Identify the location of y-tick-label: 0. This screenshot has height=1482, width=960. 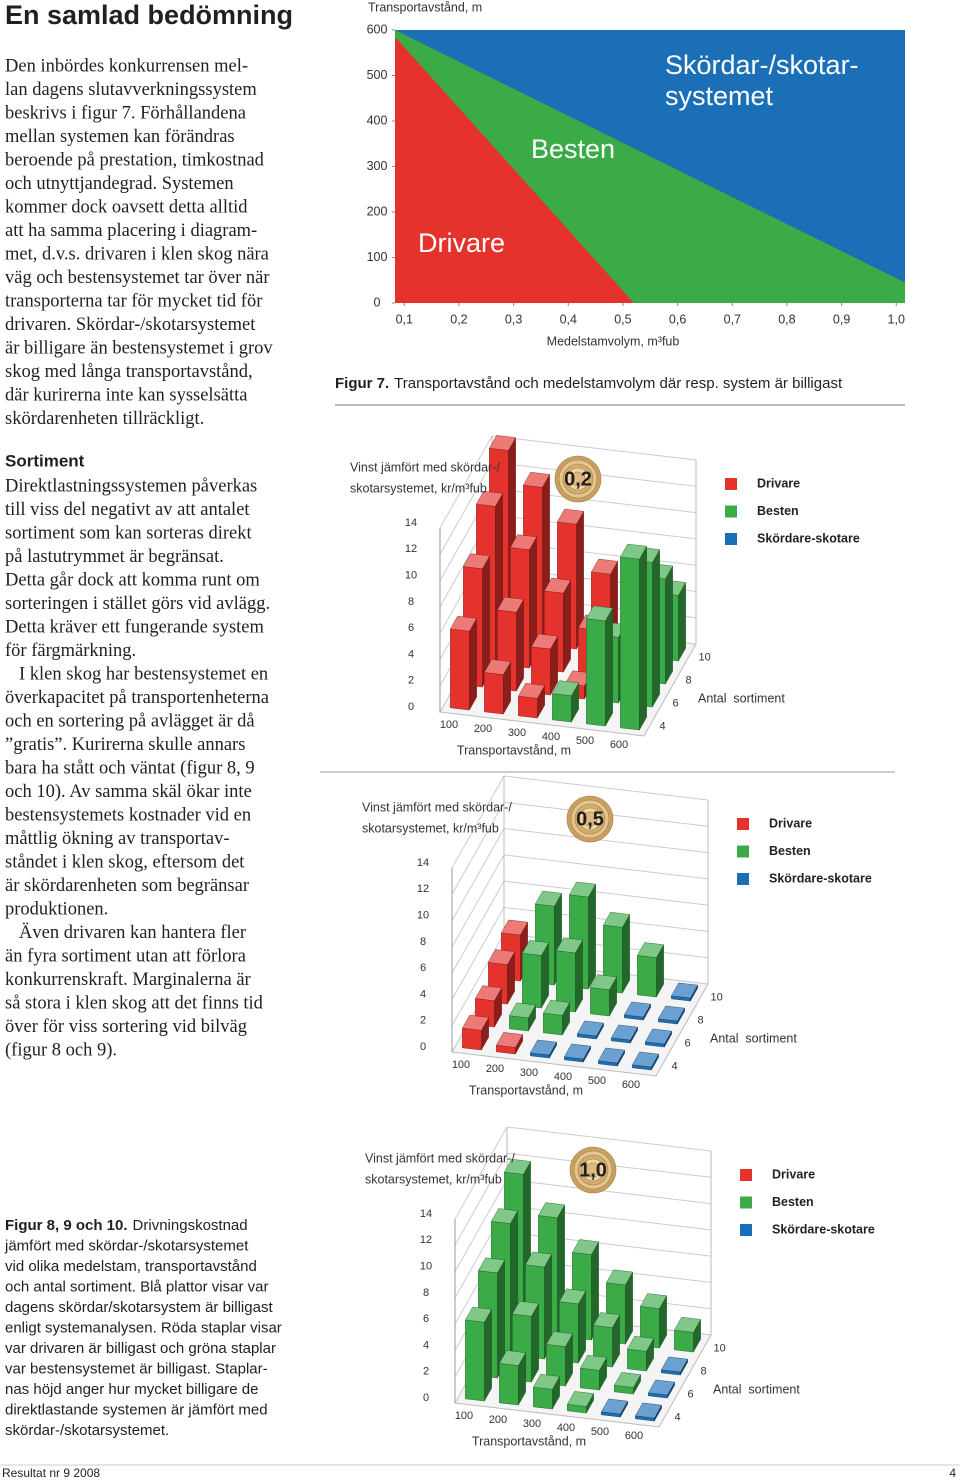
(426, 1398).